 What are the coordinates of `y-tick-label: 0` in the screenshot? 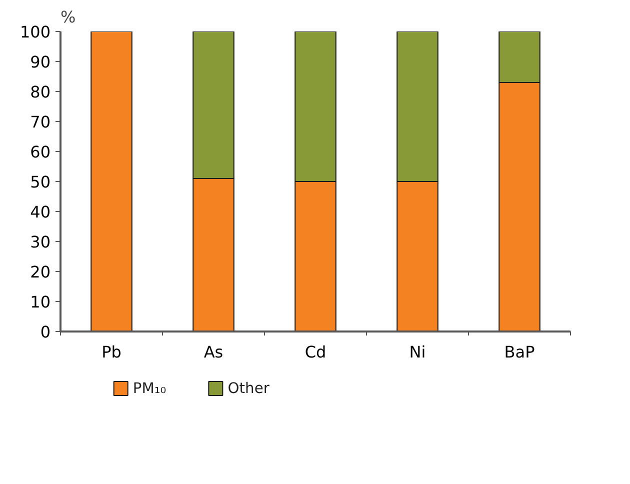 It's located at (45, 332).